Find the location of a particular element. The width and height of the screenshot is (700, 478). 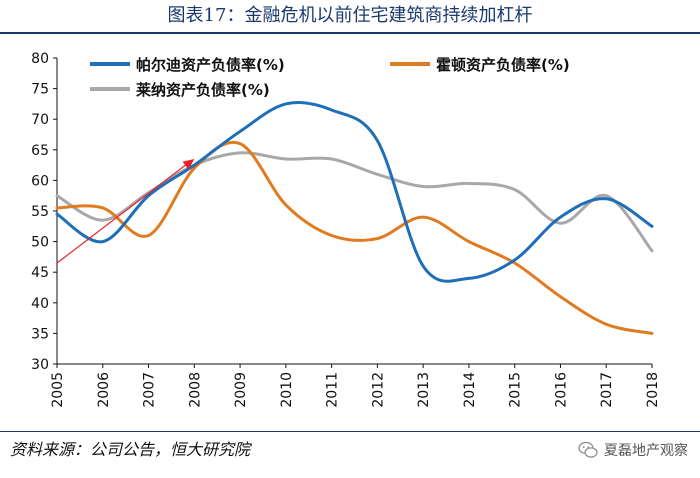

brand-badge: 夏磊地产观察 is located at coordinates (633, 450).